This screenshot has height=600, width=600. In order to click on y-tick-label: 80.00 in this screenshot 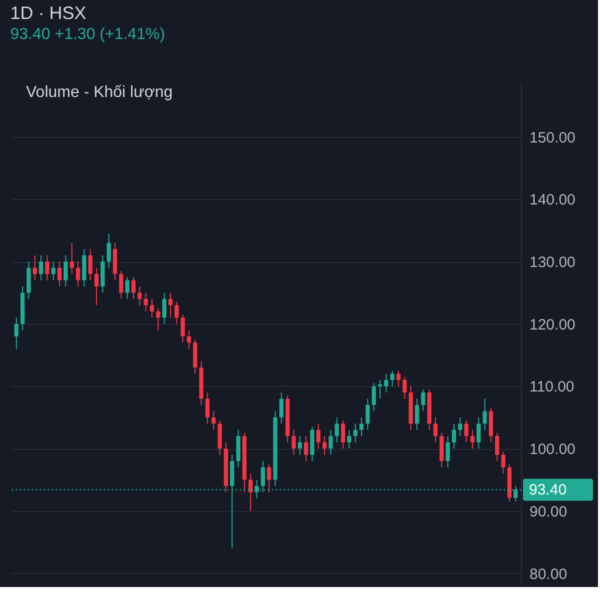, I will do `click(549, 574)`.